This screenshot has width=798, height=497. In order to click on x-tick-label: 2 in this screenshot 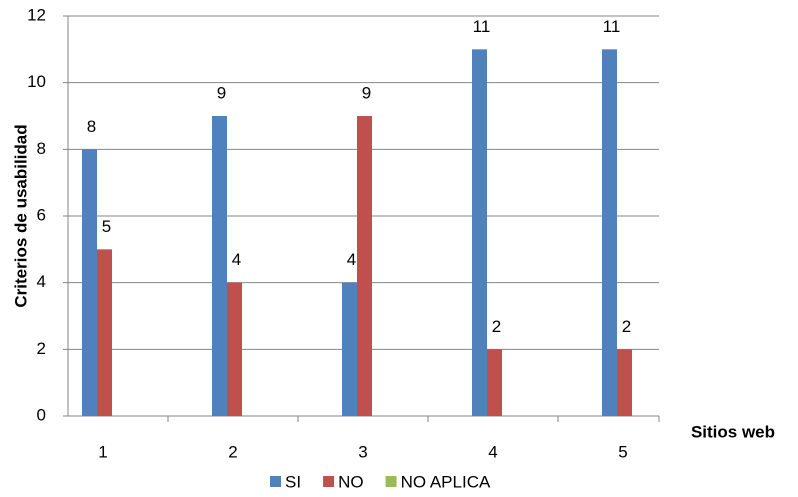, I will do `click(232, 451)`.